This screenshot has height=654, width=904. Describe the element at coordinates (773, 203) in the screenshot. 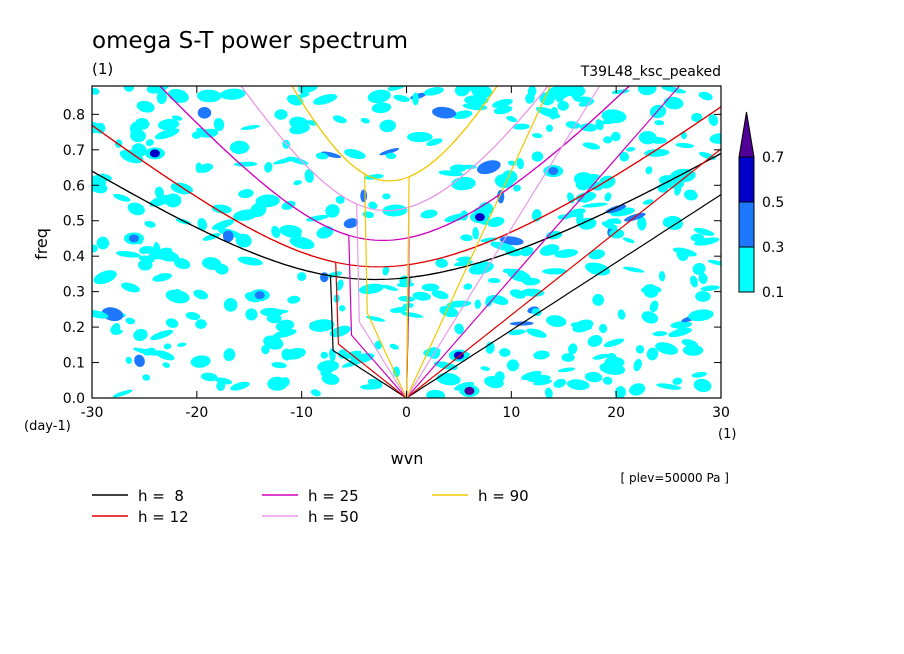

I see `colorbar-label: 0.5` at that location.